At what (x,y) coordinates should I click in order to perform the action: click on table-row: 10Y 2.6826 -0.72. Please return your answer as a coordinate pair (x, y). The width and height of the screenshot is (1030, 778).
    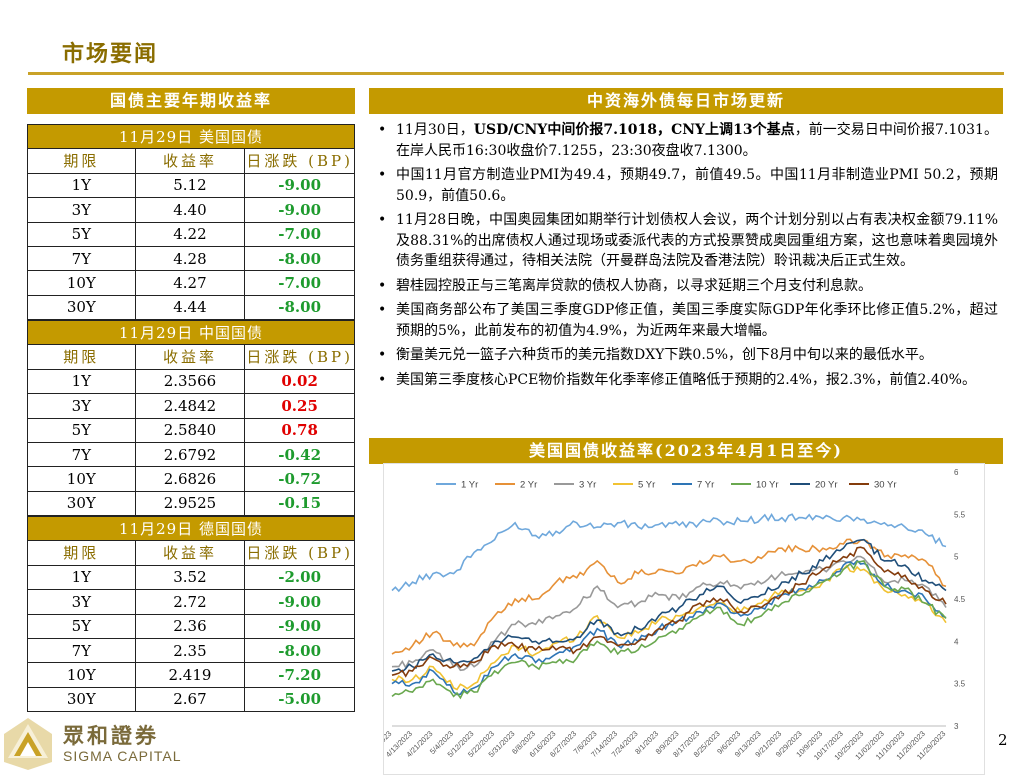
    Looking at the image, I should click on (191, 479).